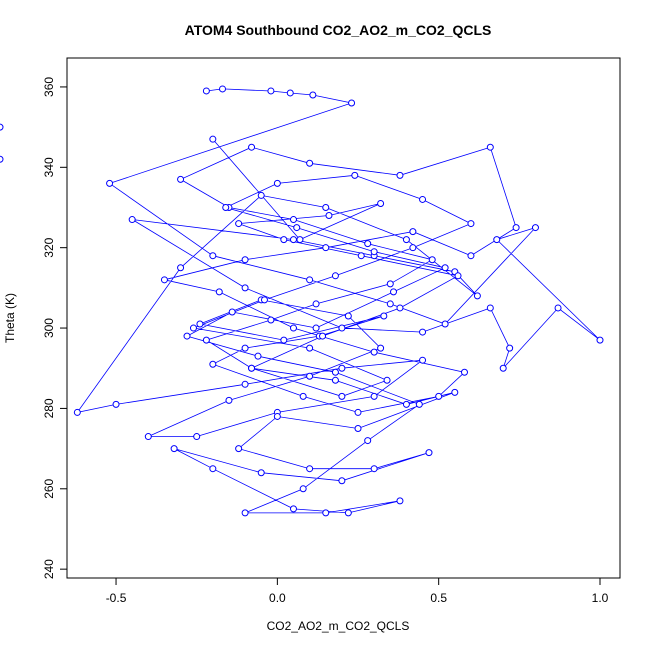 The height and width of the screenshot is (650, 650). Describe the element at coordinates (338, 626) in the screenshot. I see `x-axis-label: CO2_AO2_m_CO2_QCLS` at that location.